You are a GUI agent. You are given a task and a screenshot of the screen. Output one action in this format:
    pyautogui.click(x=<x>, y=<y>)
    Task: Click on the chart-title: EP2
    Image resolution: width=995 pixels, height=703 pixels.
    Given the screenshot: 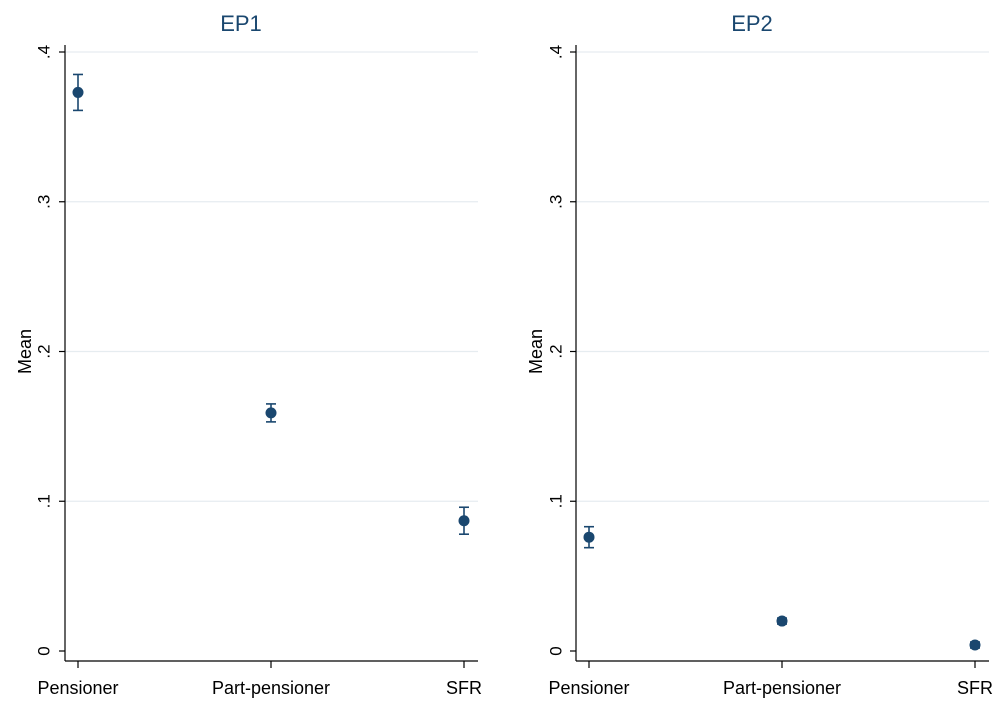 What is the action you would take?
    pyautogui.click(x=752, y=23)
    